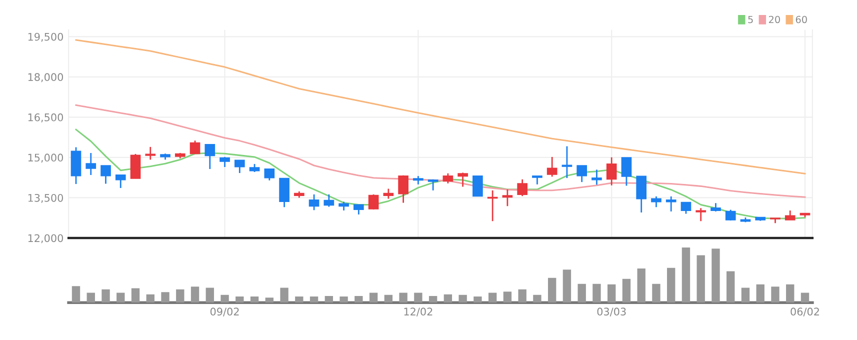 Image resolution: width=857 pixels, height=340 pixels. Describe the element at coordinates (224, 312) in the screenshot. I see `x-tick-label: 09/02` at that location.